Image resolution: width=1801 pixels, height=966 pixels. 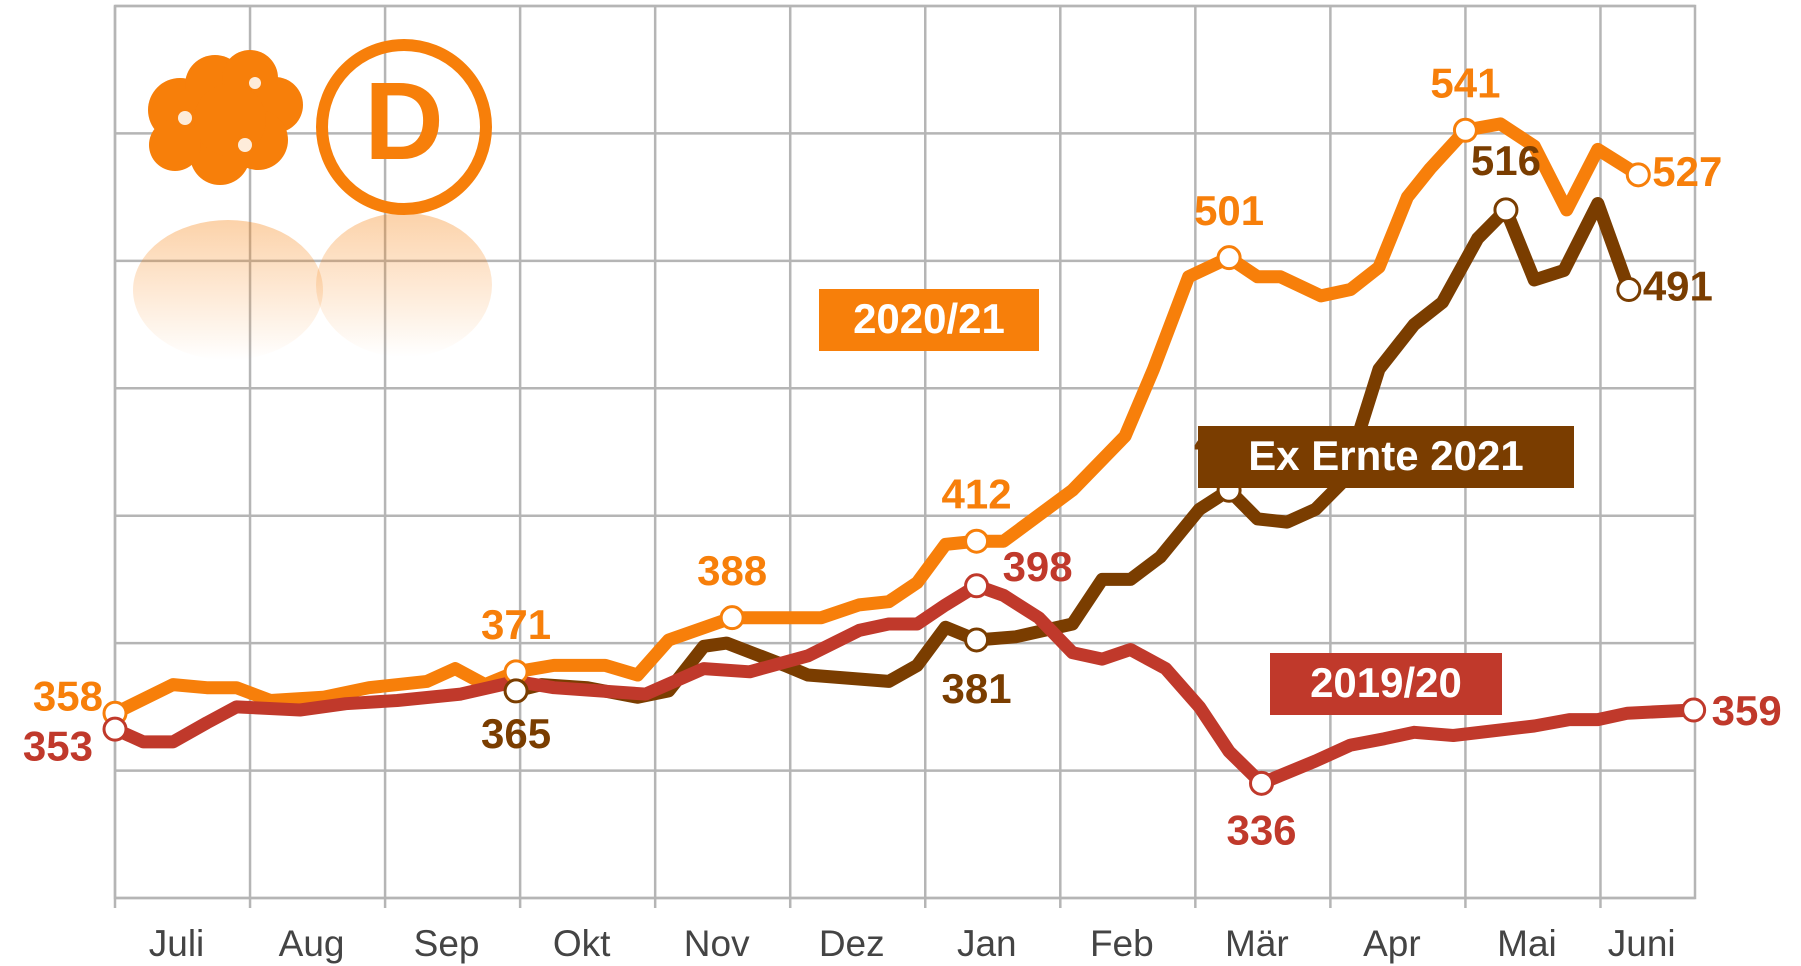 What do you see at coordinates (177, 943) in the screenshot?
I see `x-tick-label: Juli` at bounding box center [177, 943].